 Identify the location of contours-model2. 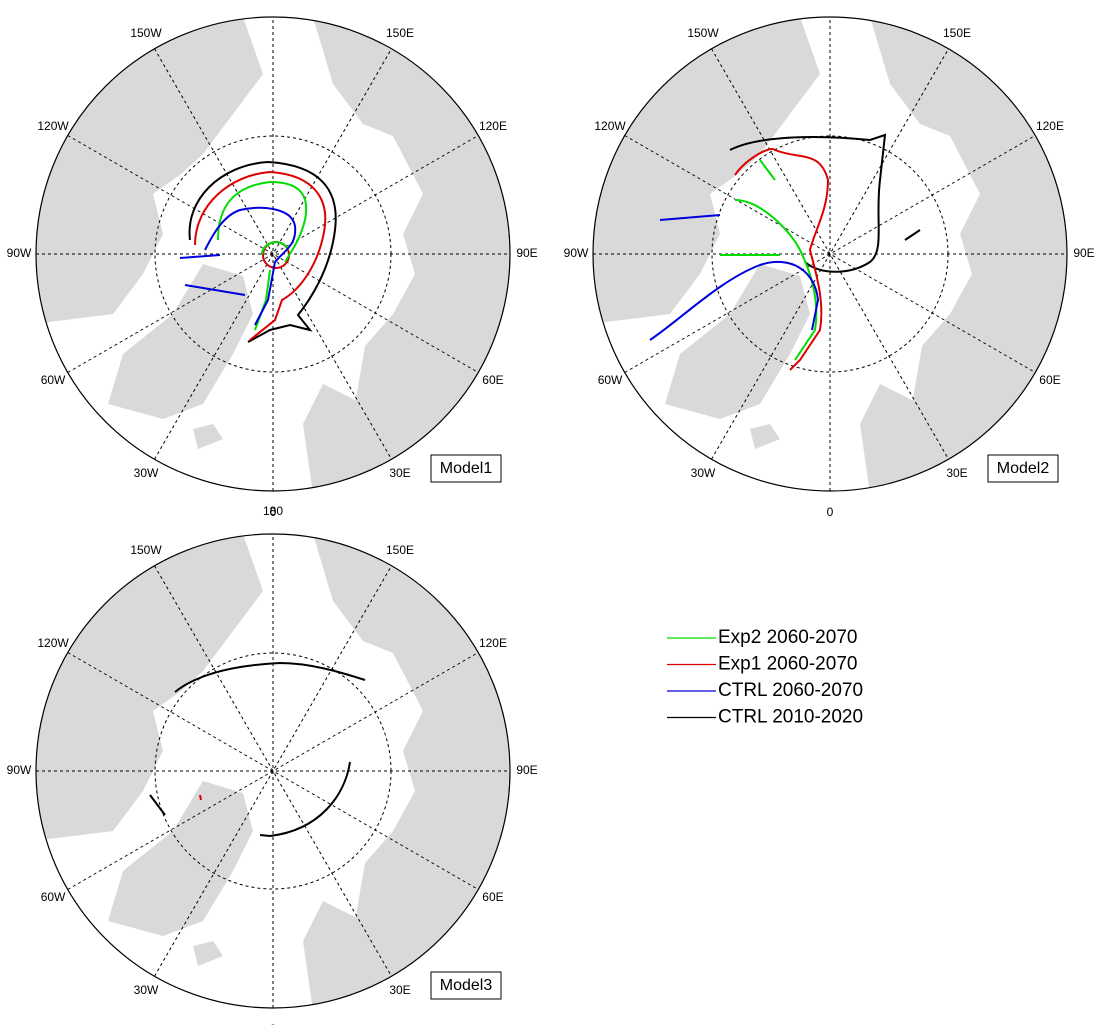
(785, 252).